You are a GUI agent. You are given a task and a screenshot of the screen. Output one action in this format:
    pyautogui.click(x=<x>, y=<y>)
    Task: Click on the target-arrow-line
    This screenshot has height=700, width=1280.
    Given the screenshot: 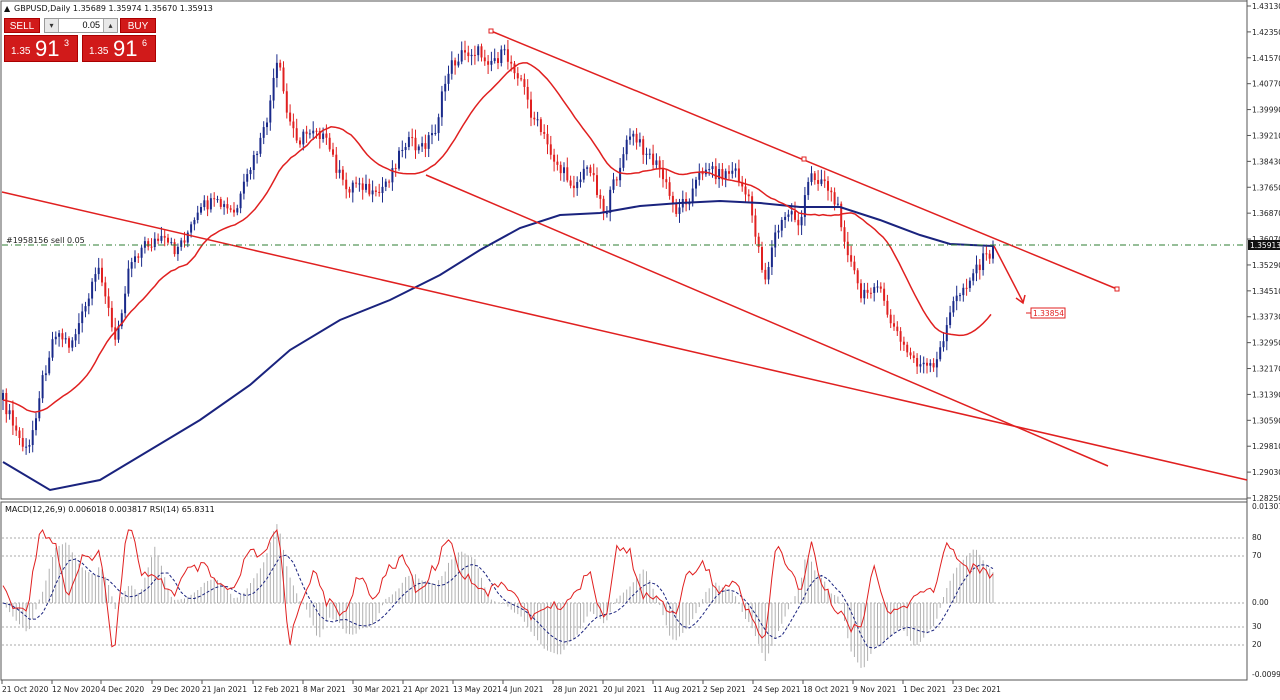 What is the action you would take?
    pyautogui.click(x=1008, y=274)
    